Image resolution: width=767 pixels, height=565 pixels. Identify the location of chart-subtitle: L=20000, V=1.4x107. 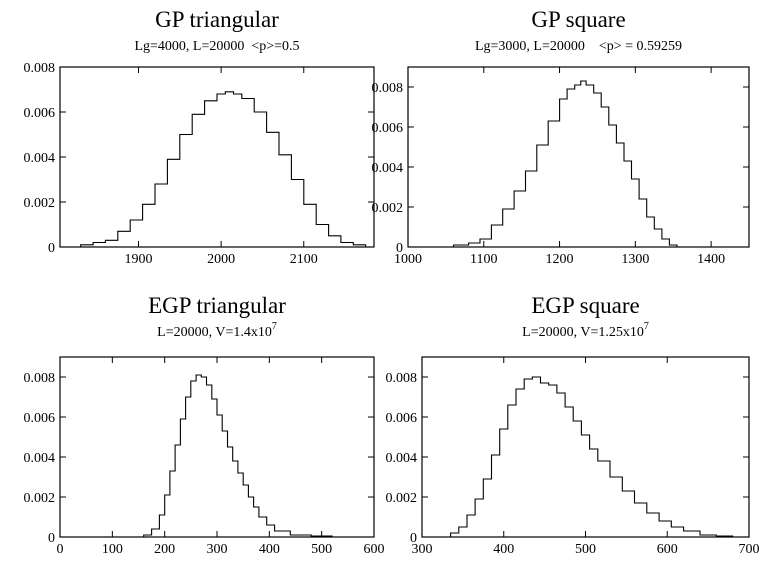
(217, 330).